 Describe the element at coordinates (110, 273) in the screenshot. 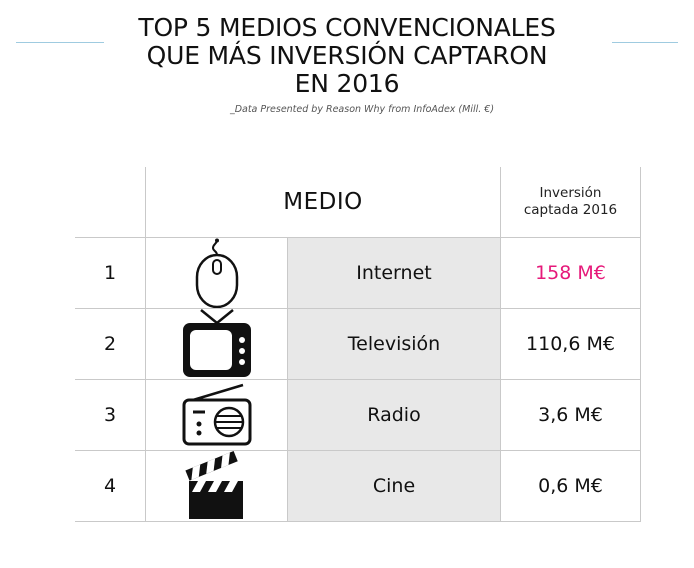

I see `rank-cell: 1` at that location.